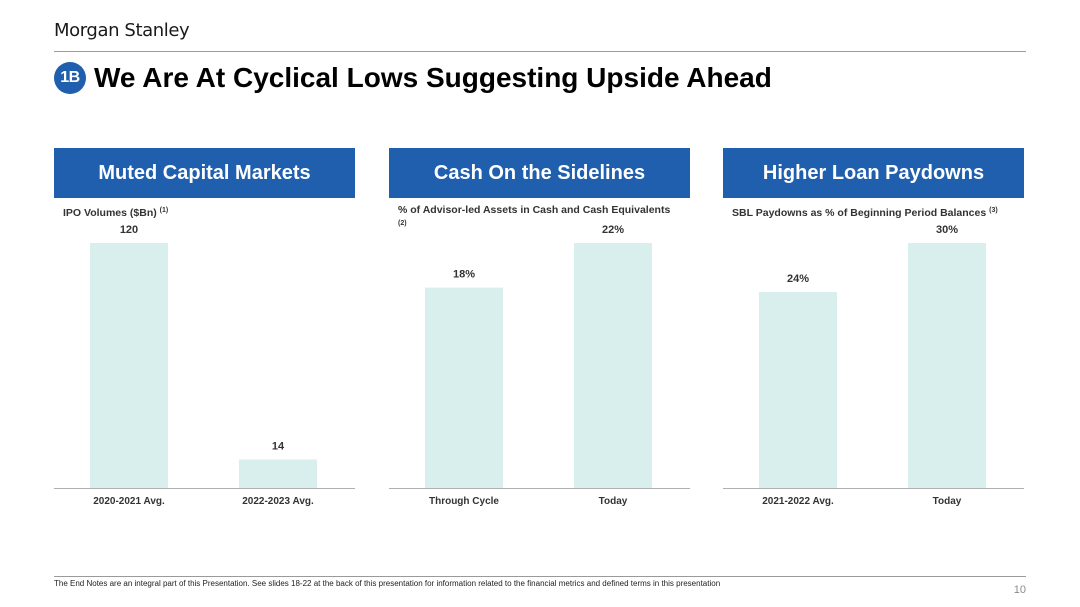 Image resolution: width=1080 pixels, height=607 pixels. What do you see at coordinates (873, 365) in the screenshot?
I see `sbl-paydowns-chart: 24% 2021-2022 Avg. 30% Today` at bounding box center [873, 365].